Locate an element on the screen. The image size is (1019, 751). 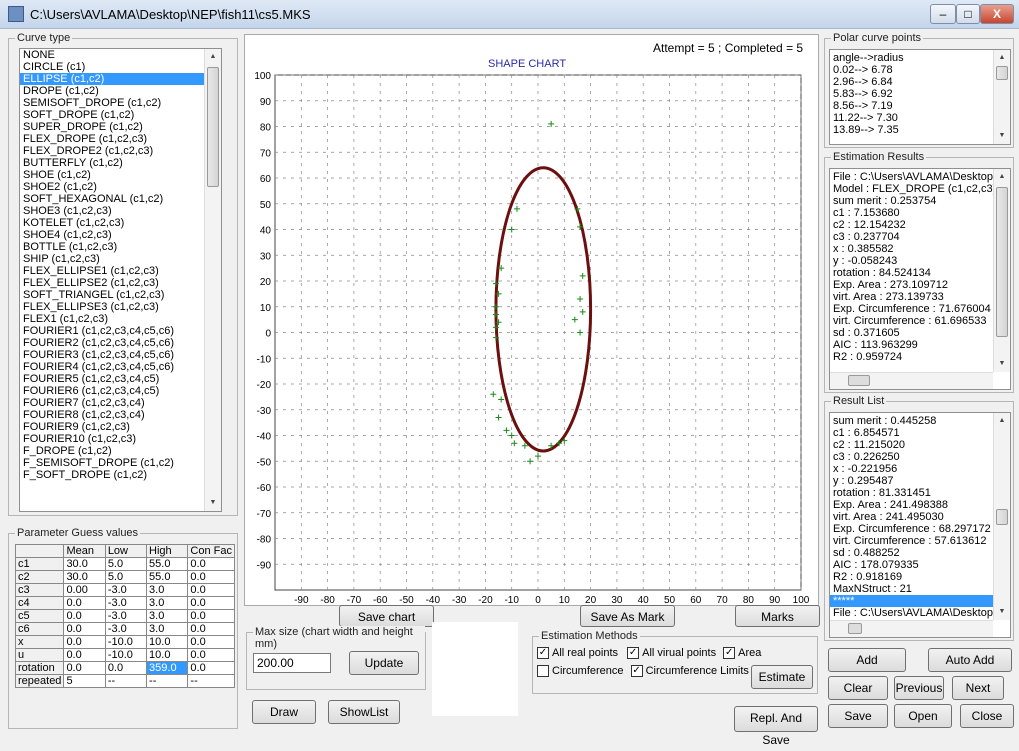
result-item: c1 : 6.854571 is located at coordinates (866, 433).